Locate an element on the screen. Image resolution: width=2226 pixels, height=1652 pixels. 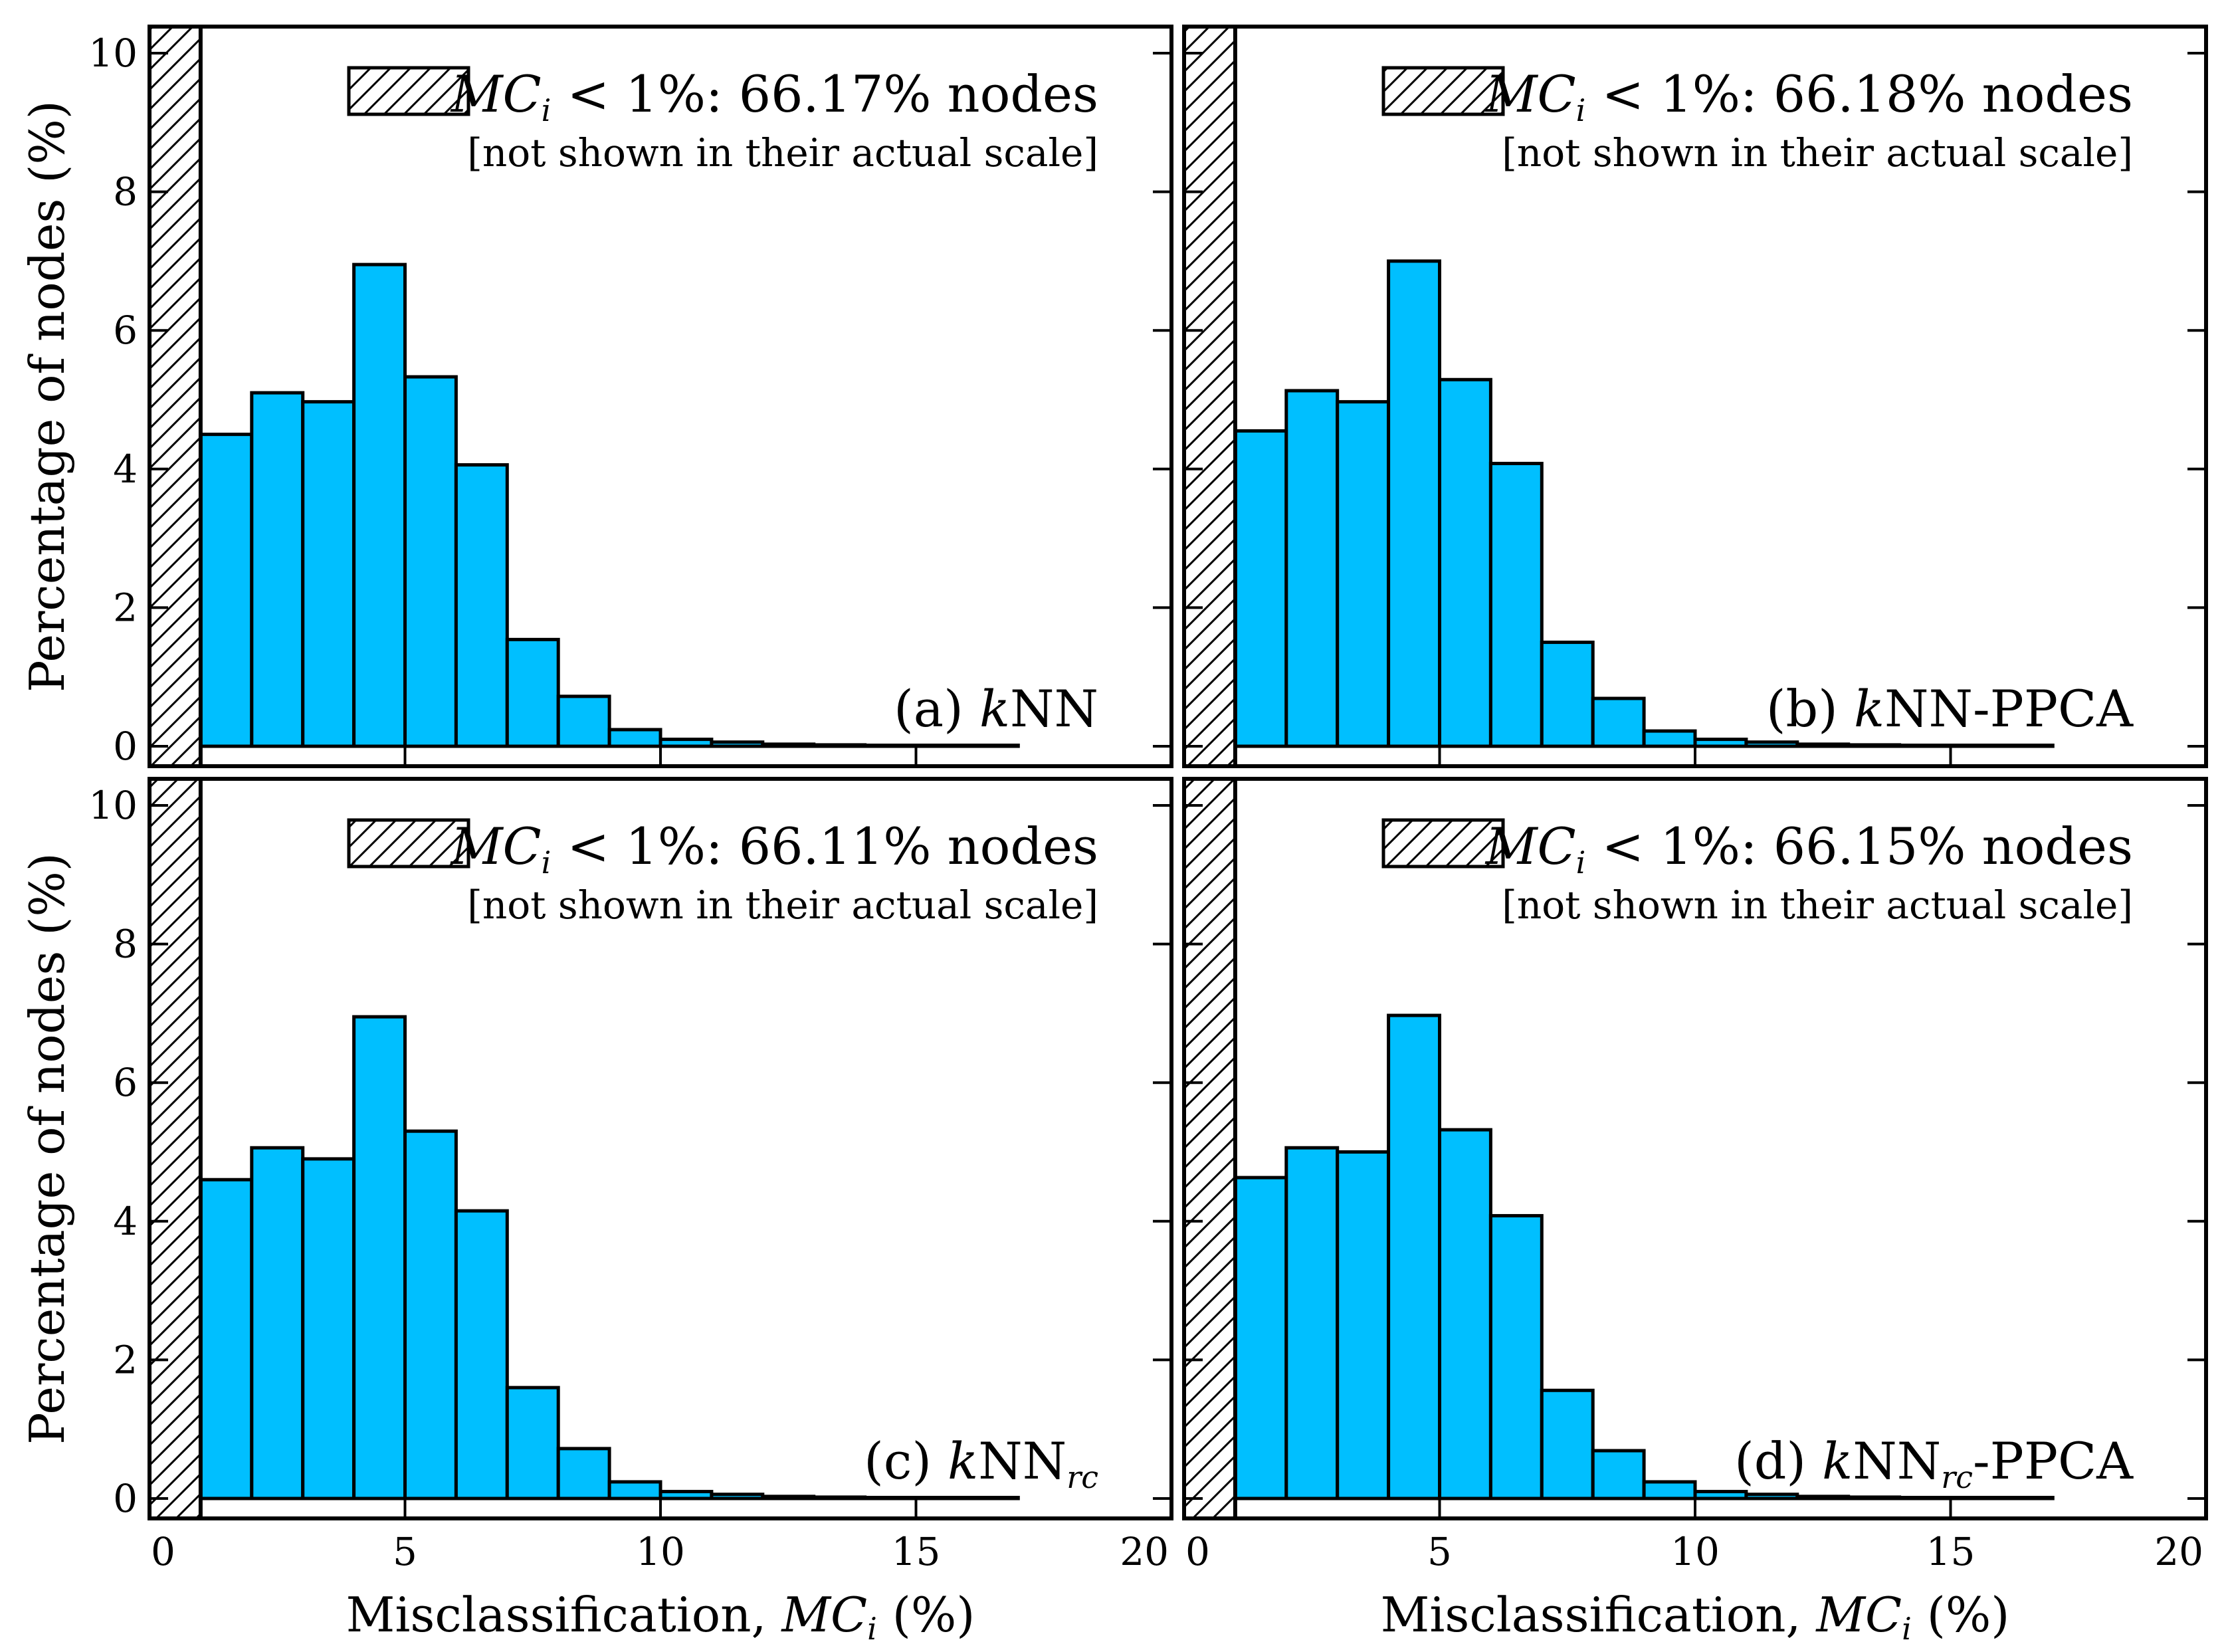
panel-label-suffix: -PPCA is located at coordinates (2053, 709).